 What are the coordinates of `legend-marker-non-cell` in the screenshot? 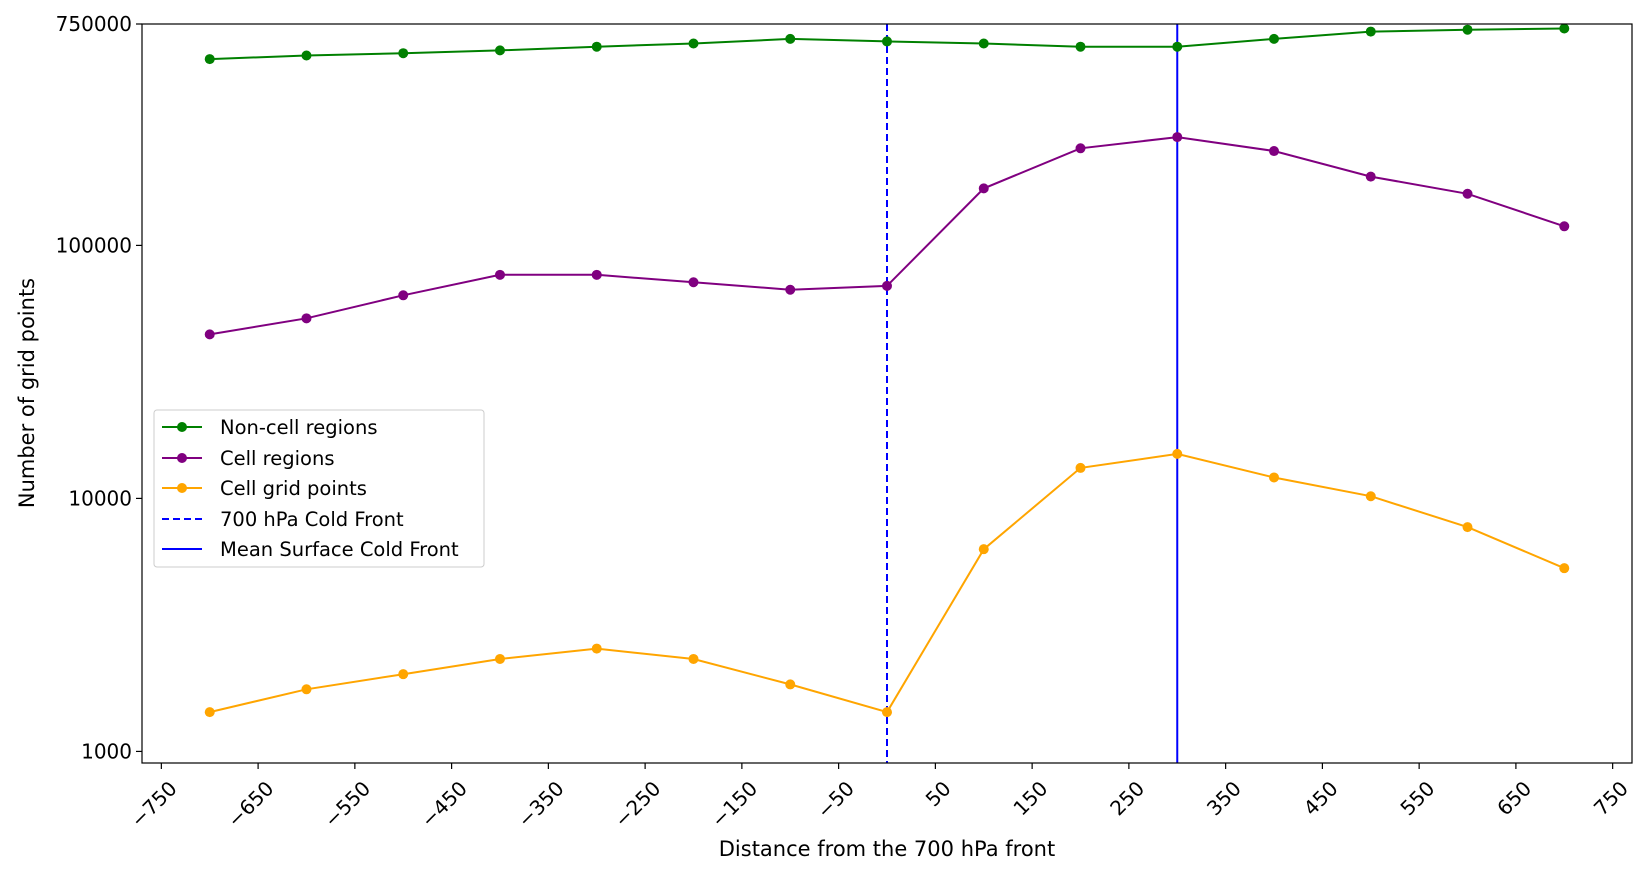 It's located at (182, 427).